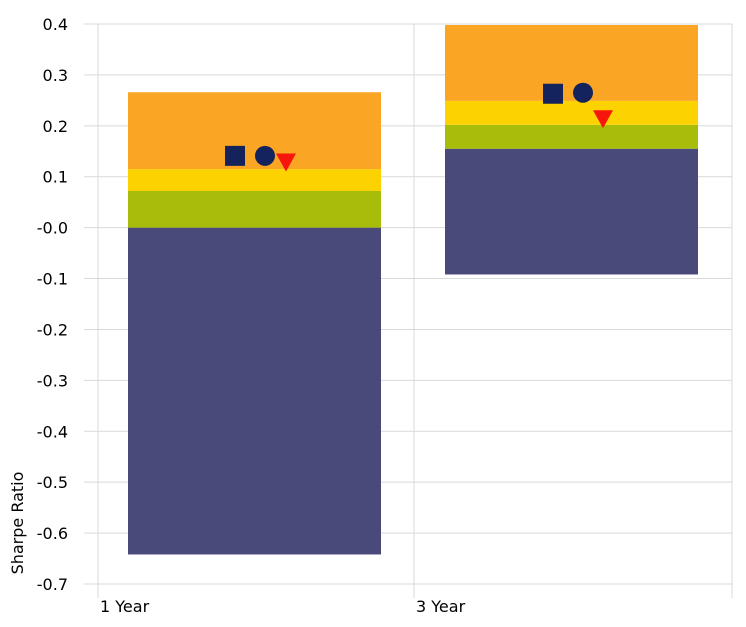  Describe the element at coordinates (125, 606) in the screenshot. I see `x-tick-label: 1 Year` at that location.